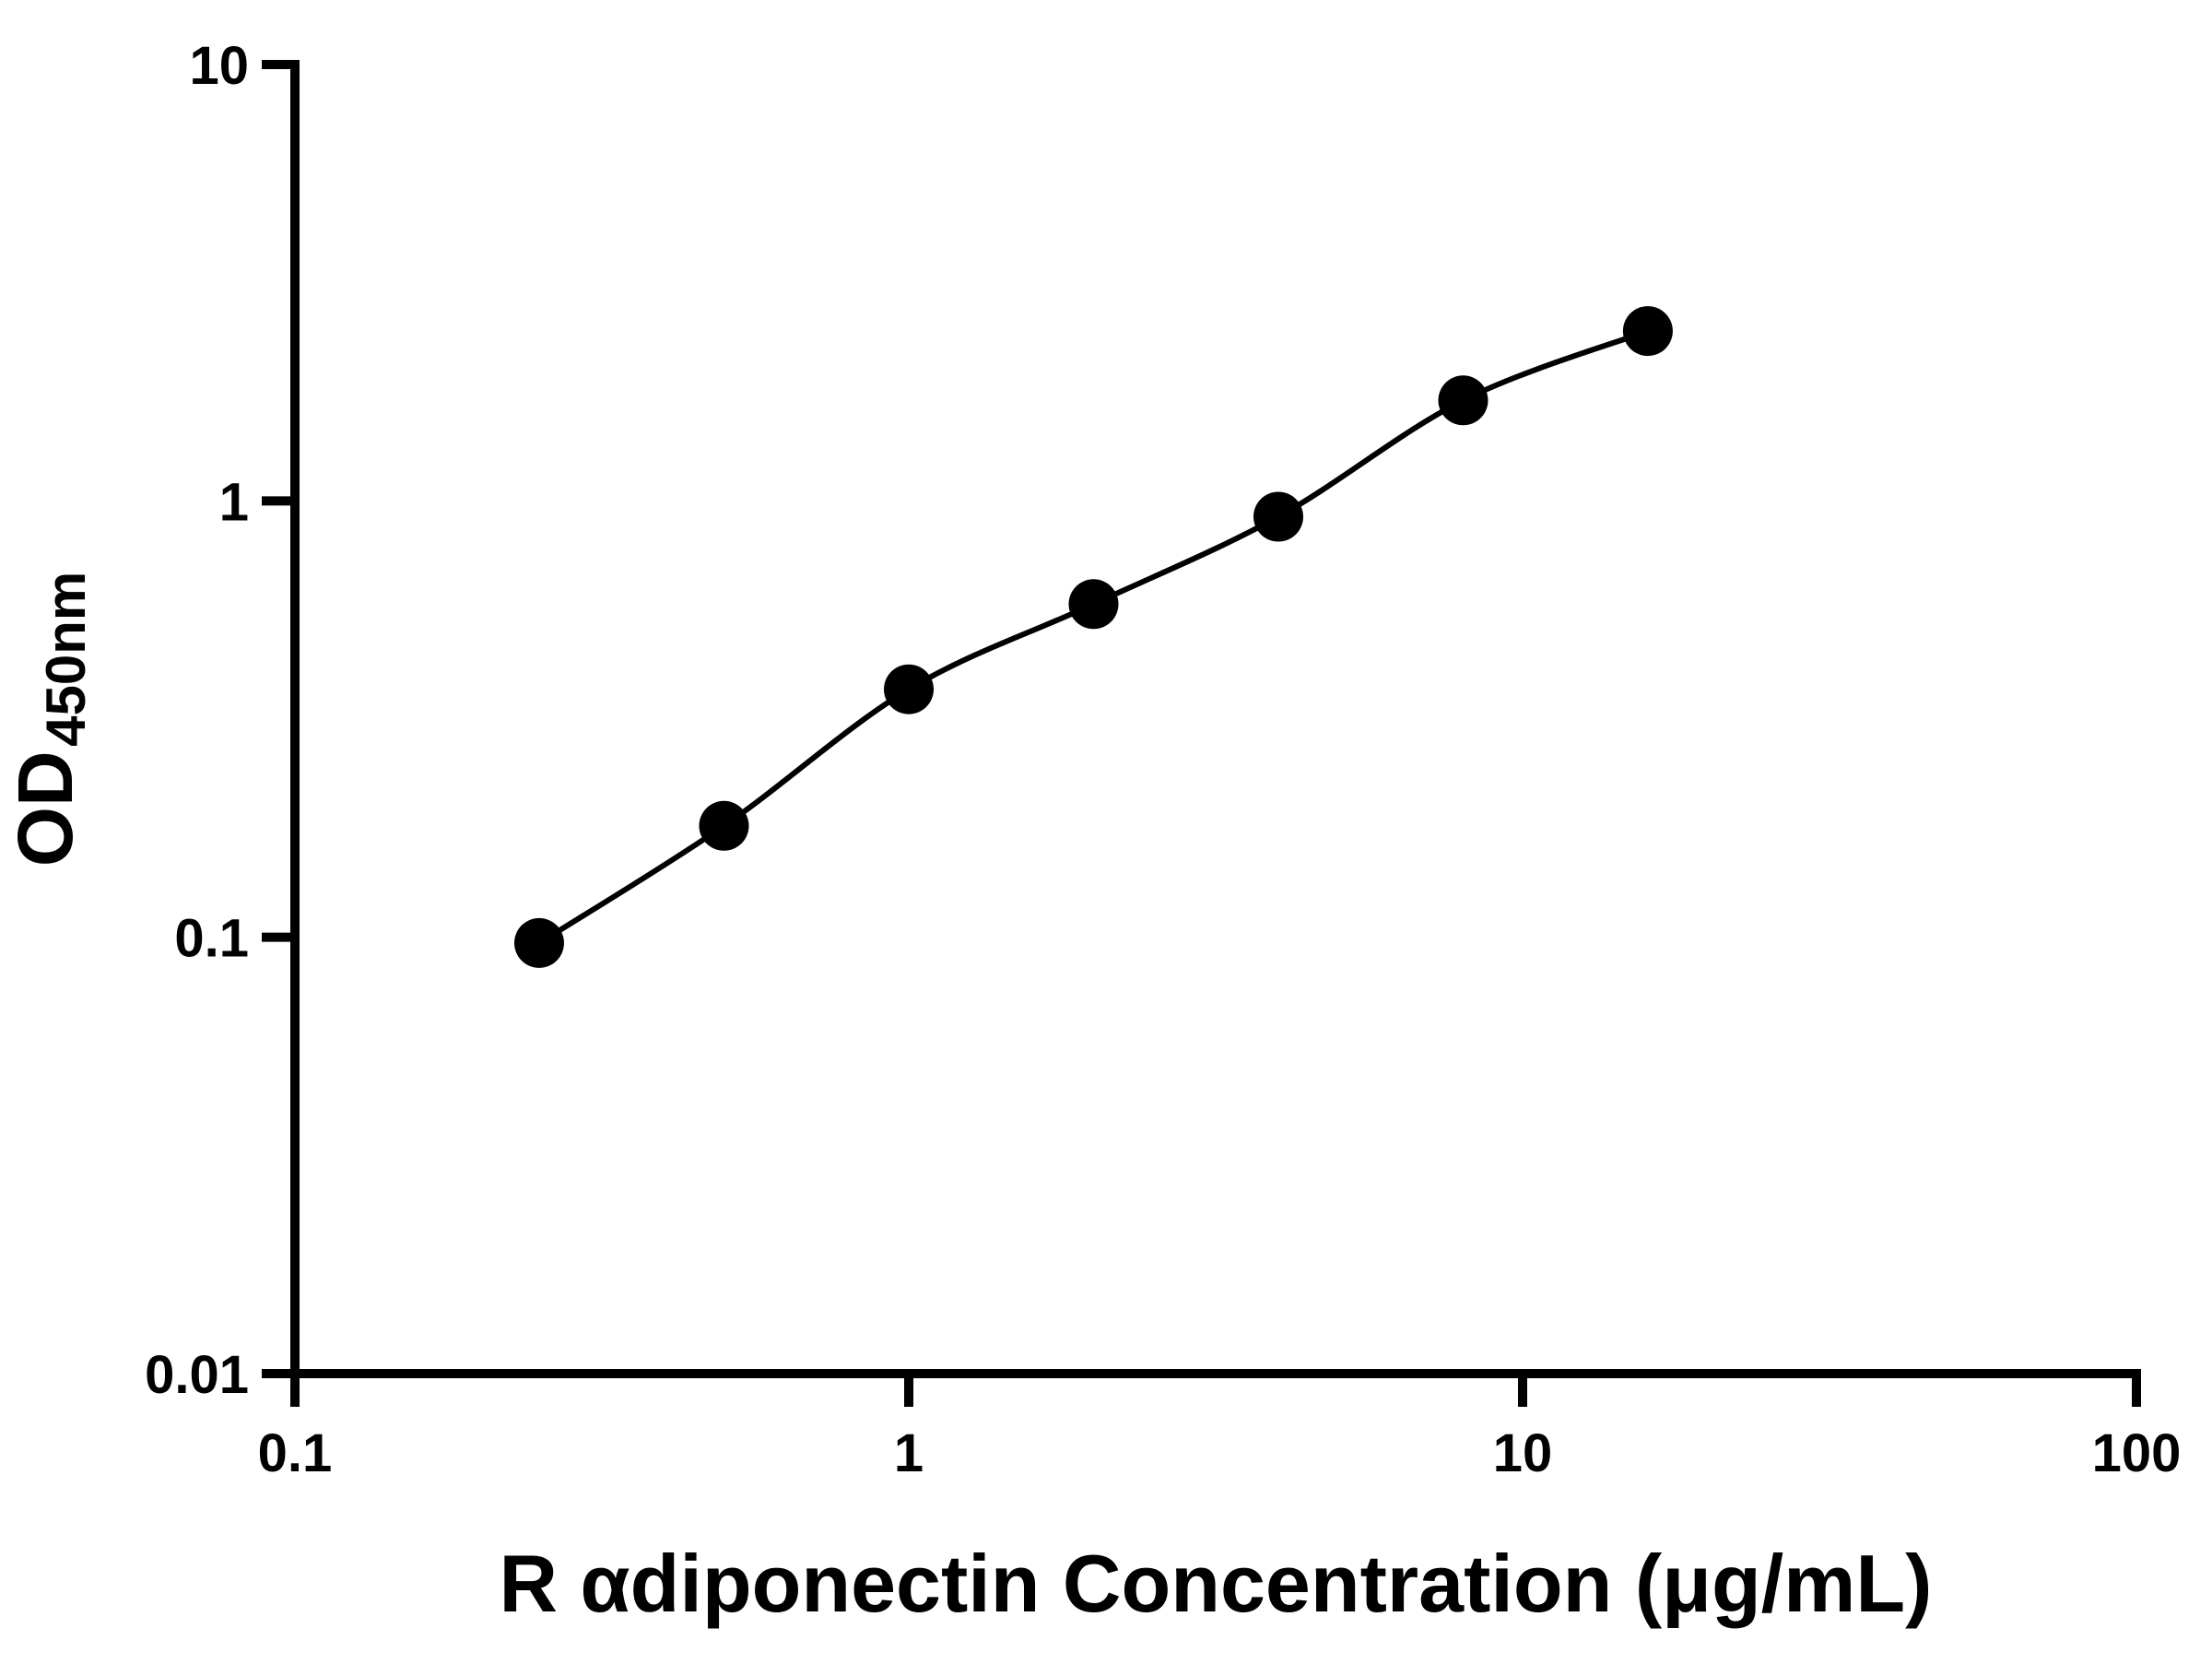  Describe the element at coordinates (66, 659) in the screenshot. I see `y-axis-label-subscript: 450nm` at that location.